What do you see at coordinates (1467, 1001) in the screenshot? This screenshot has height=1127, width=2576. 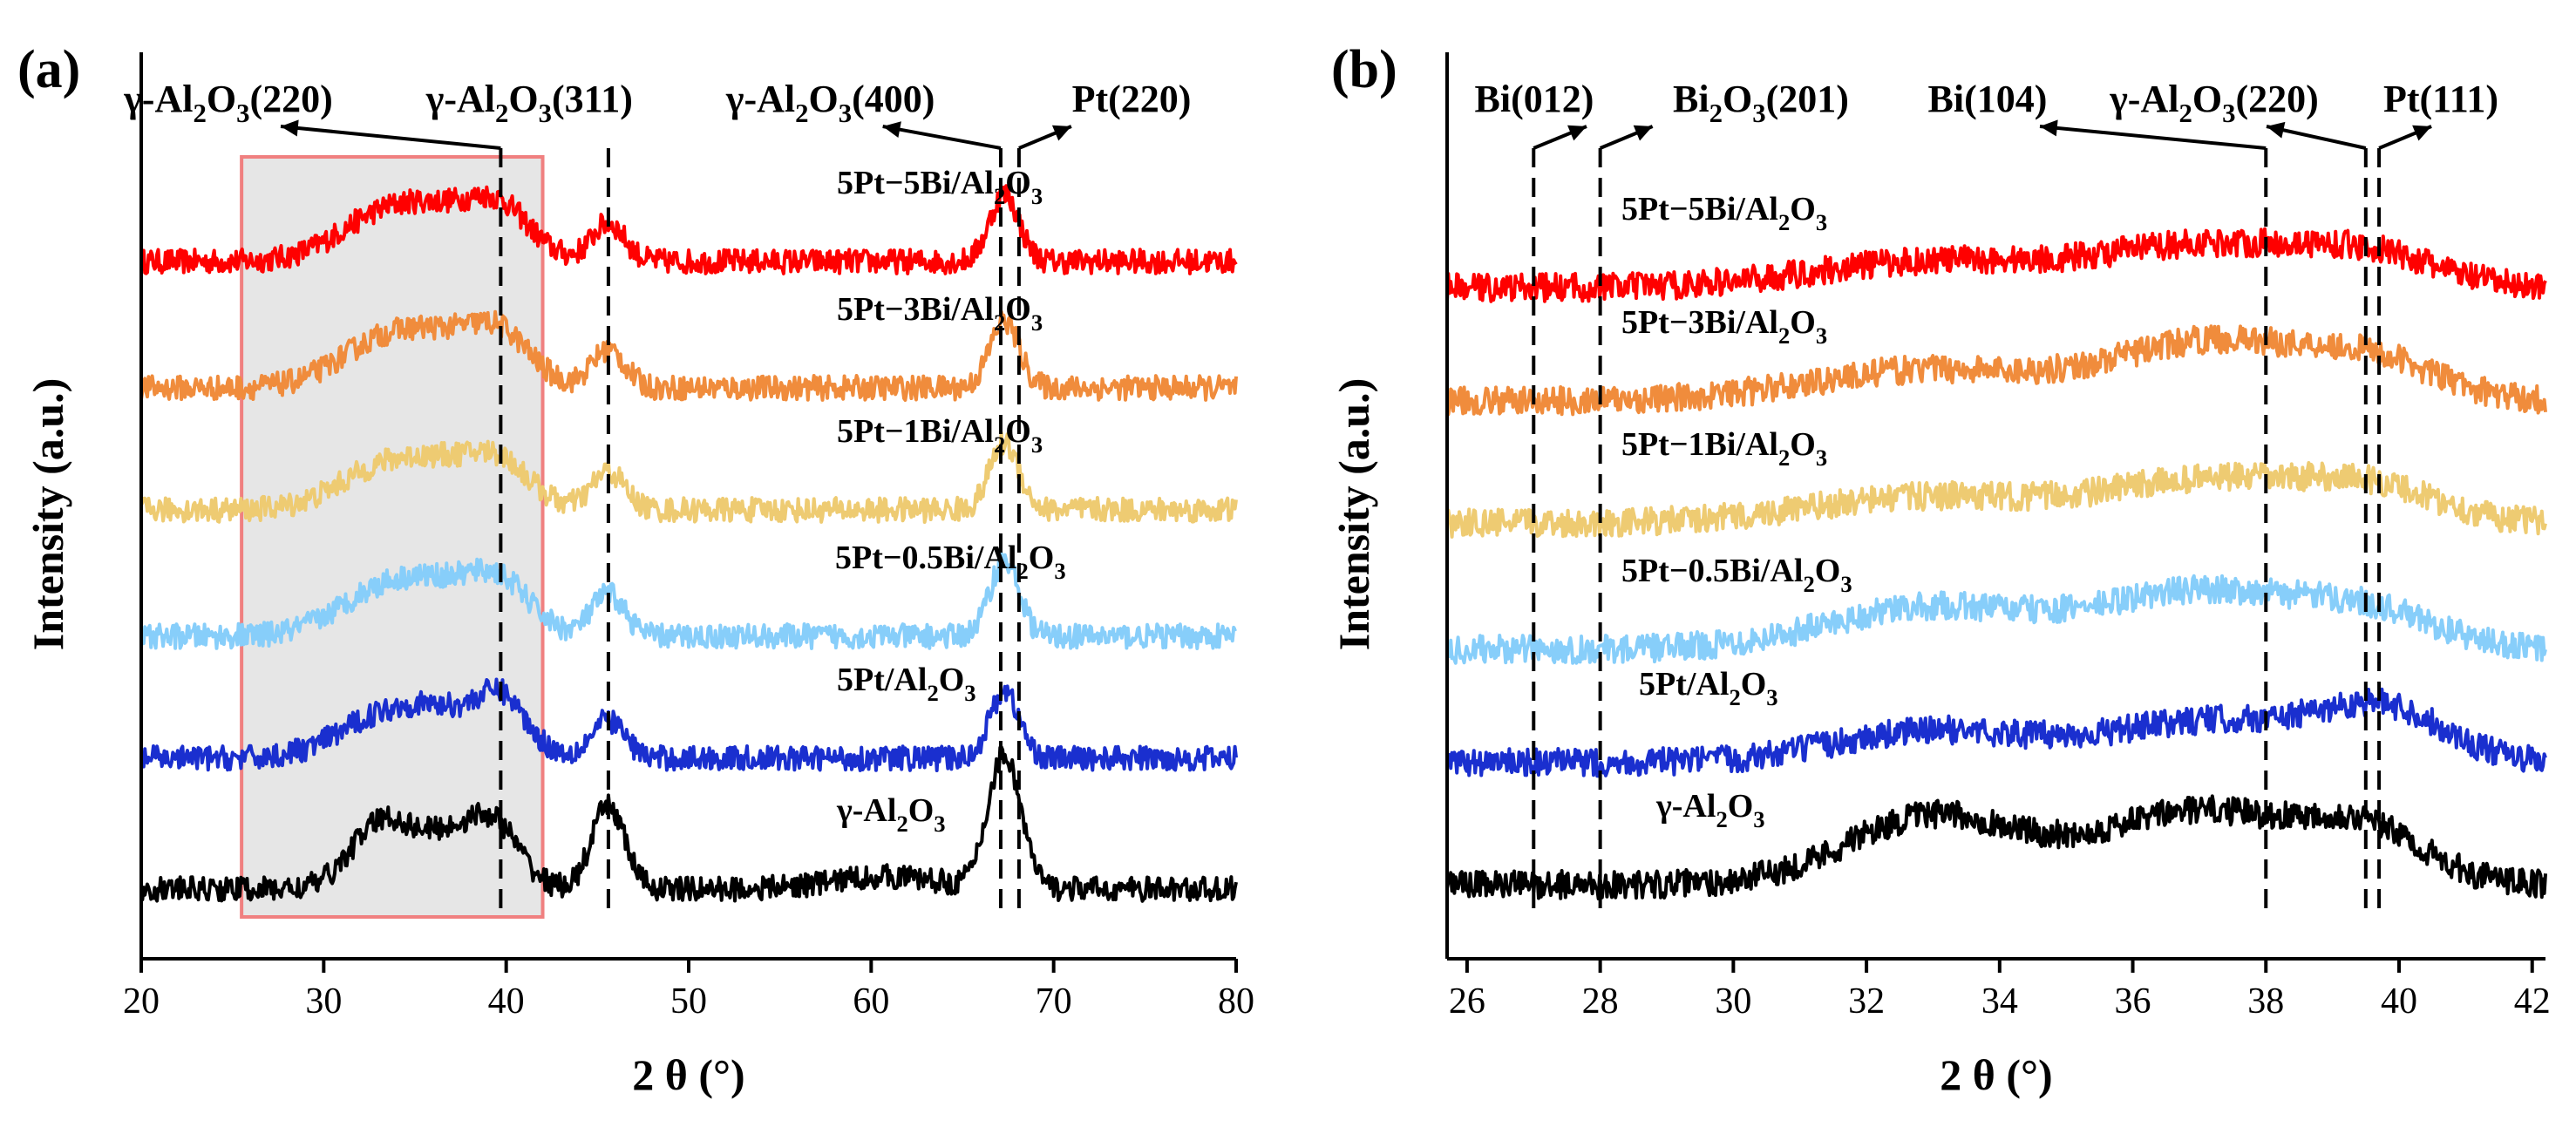 I see `x-tick-label: 26` at bounding box center [1467, 1001].